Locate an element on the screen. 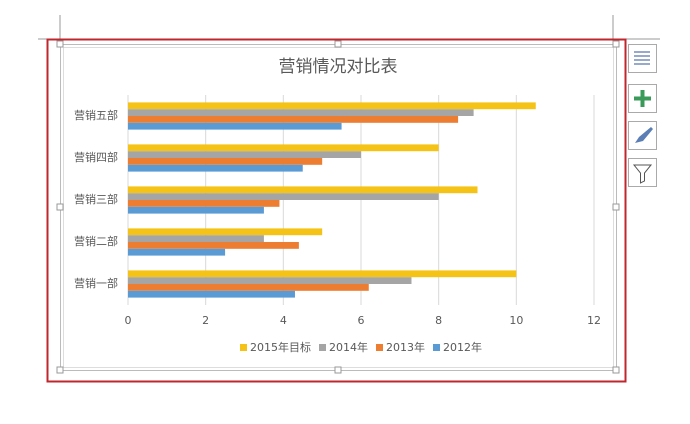 Image resolution: width=690 pixels, height=424 pixels. legend-label: 2013年 is located at coordinates (405, 347).